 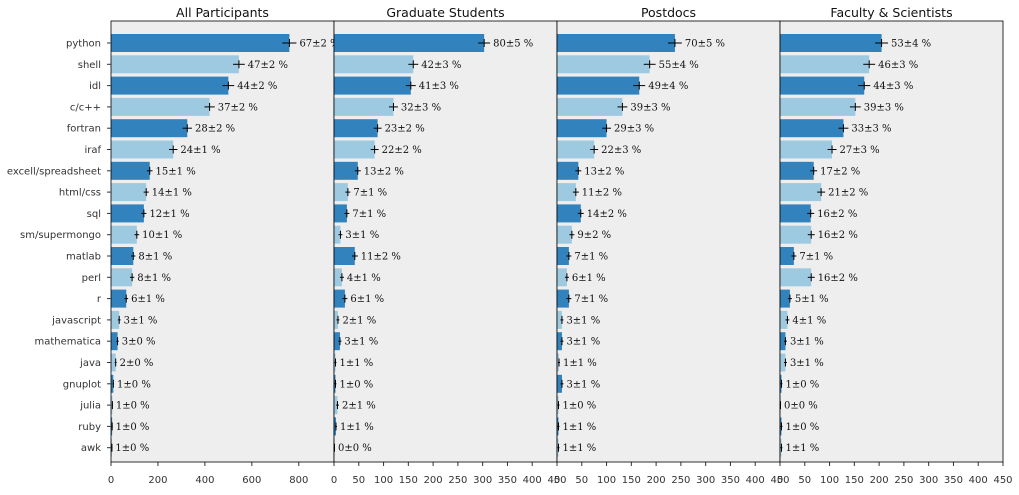 I want to click on y-tick-label: matlab, so click(x=83, y=257).